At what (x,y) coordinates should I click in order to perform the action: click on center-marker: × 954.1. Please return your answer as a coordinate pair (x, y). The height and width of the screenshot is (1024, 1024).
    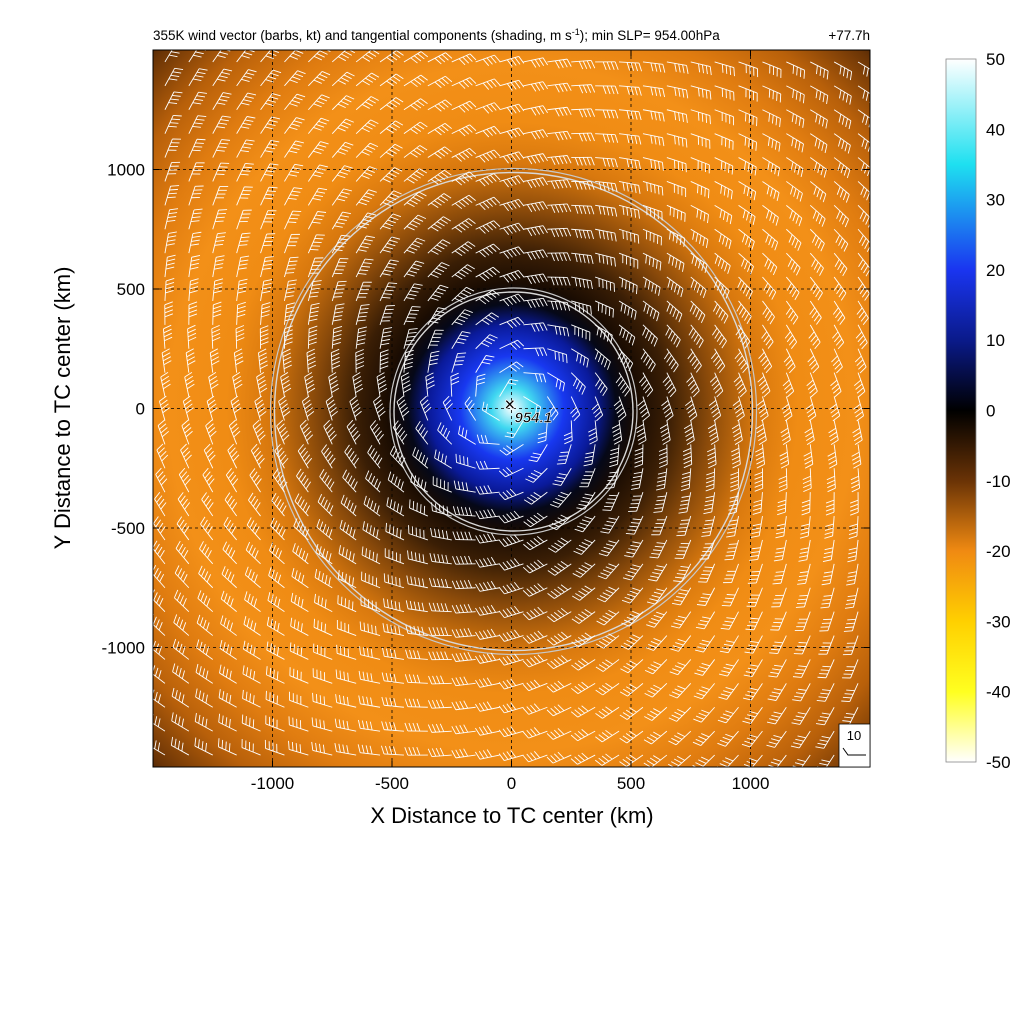
    Looking at the image, I should click on (528, 410).